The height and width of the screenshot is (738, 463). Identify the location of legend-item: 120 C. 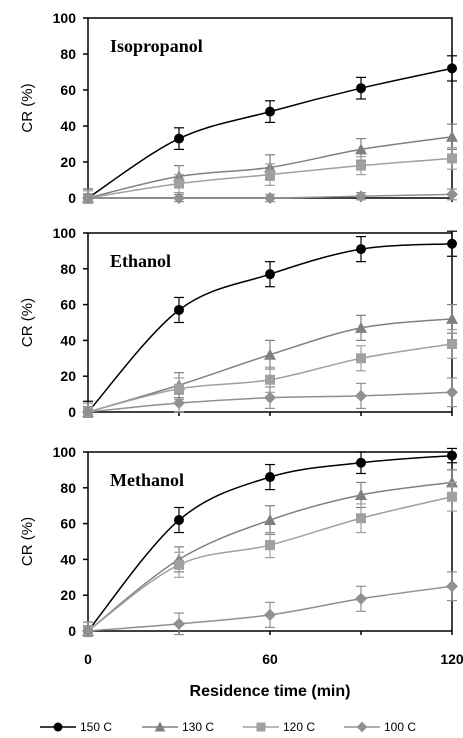
(279, 727).